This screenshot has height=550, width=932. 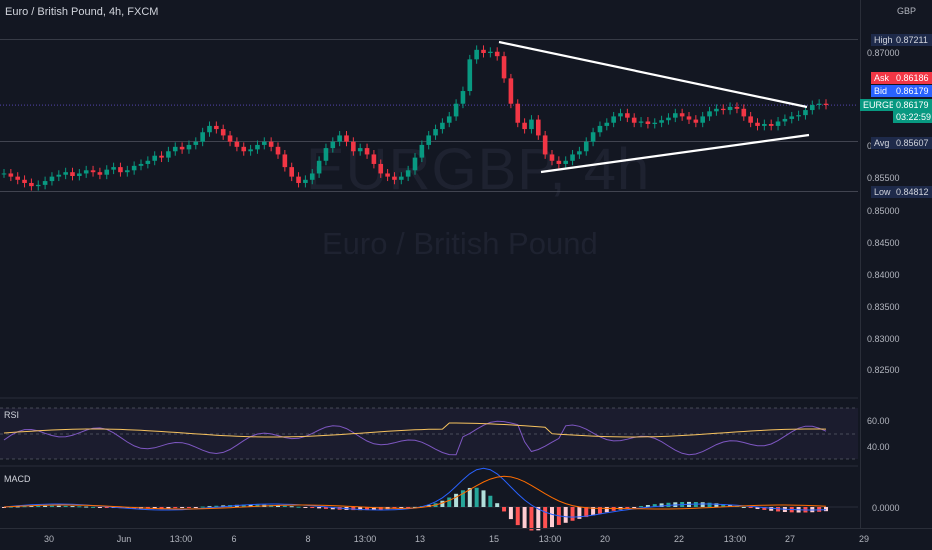 What do you see at coordinates (790, 539) in the screenshot?
I see `date-label: 27` at bounding box center [790, 539].